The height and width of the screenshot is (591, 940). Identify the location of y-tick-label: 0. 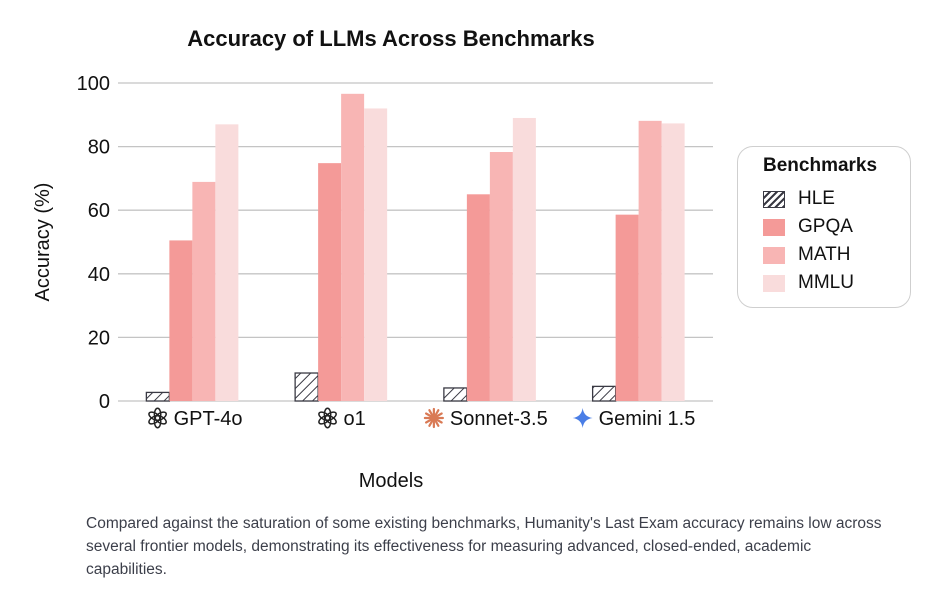
(104, 402).